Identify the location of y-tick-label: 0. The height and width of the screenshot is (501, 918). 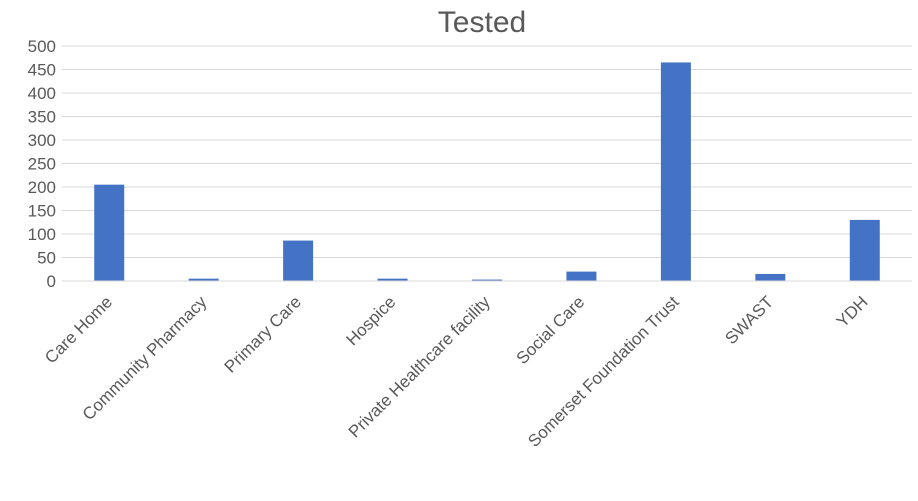
(51, 281).